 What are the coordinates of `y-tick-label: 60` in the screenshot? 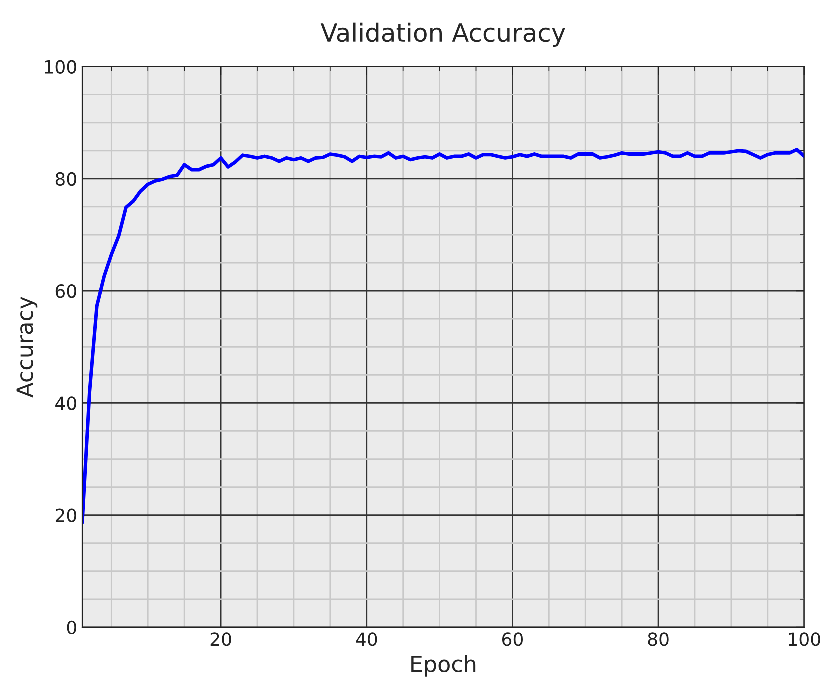 It's located at (66, 291).